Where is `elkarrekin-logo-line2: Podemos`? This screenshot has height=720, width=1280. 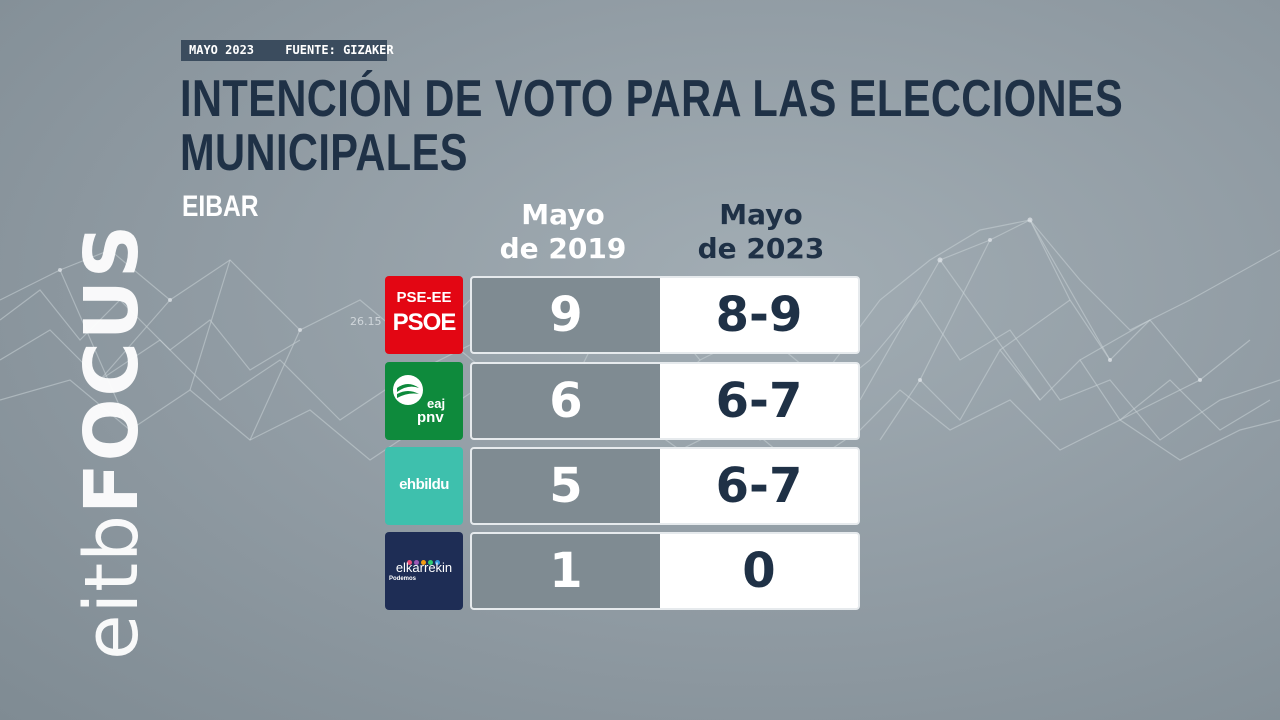
elkarrekin-logo-line2: Podemos is located at coordinates (403, 579).